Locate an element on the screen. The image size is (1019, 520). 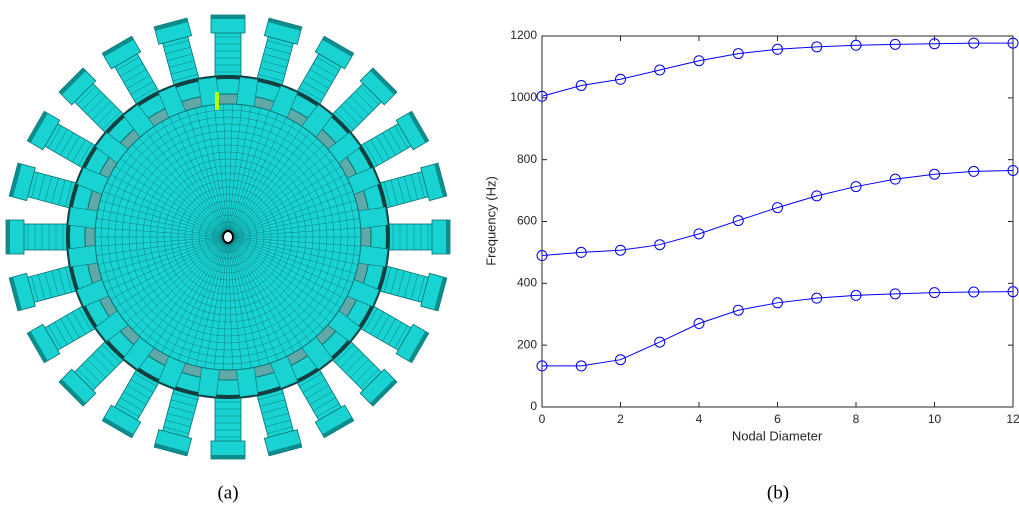
x-tick-label: 4 is located at coordinates (699, 419).